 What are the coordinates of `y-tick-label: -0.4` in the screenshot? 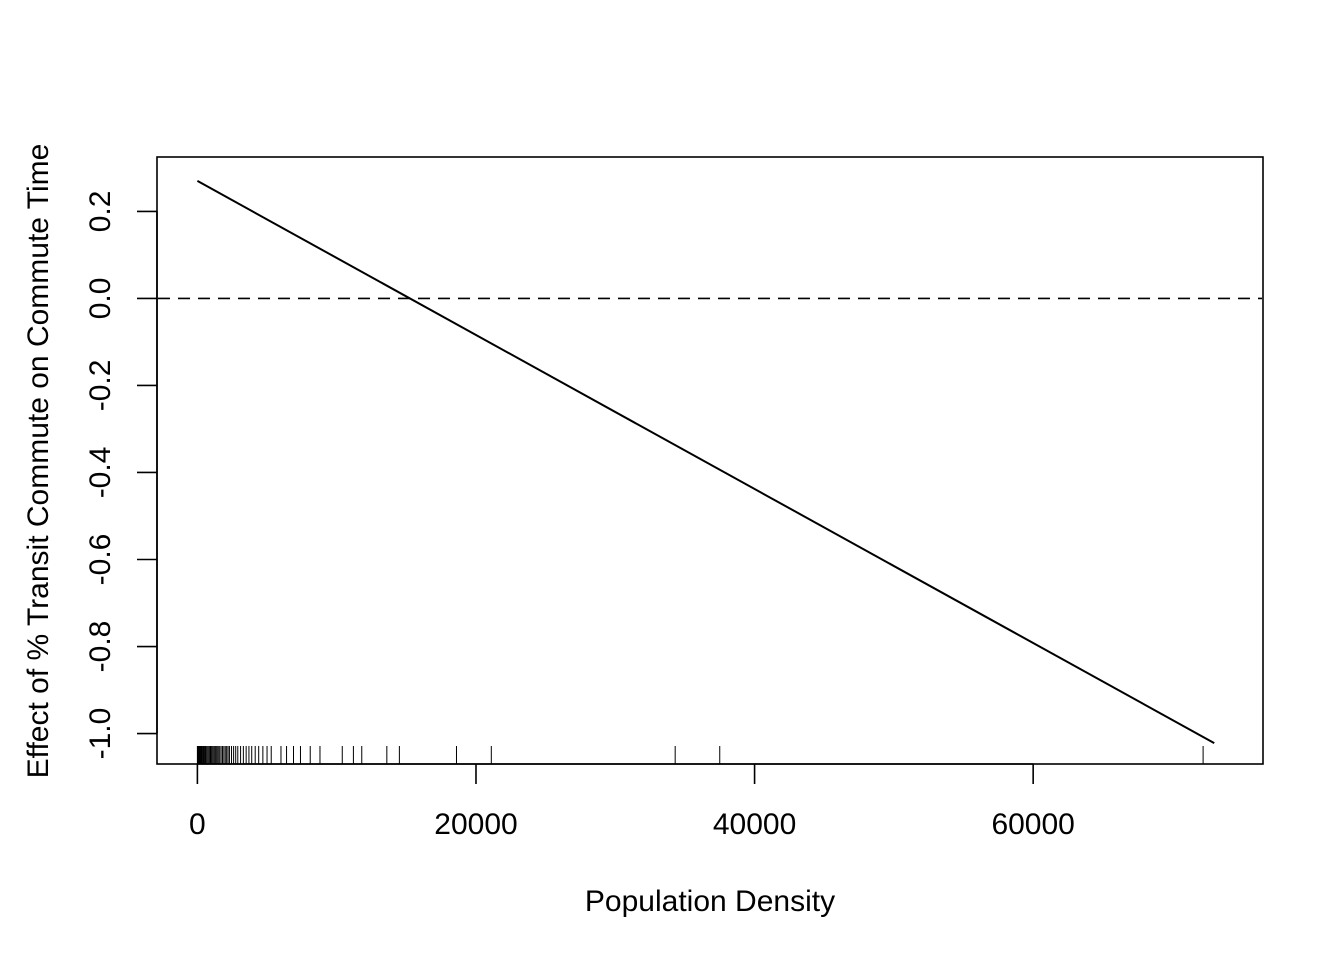 It's located at (100, 473).